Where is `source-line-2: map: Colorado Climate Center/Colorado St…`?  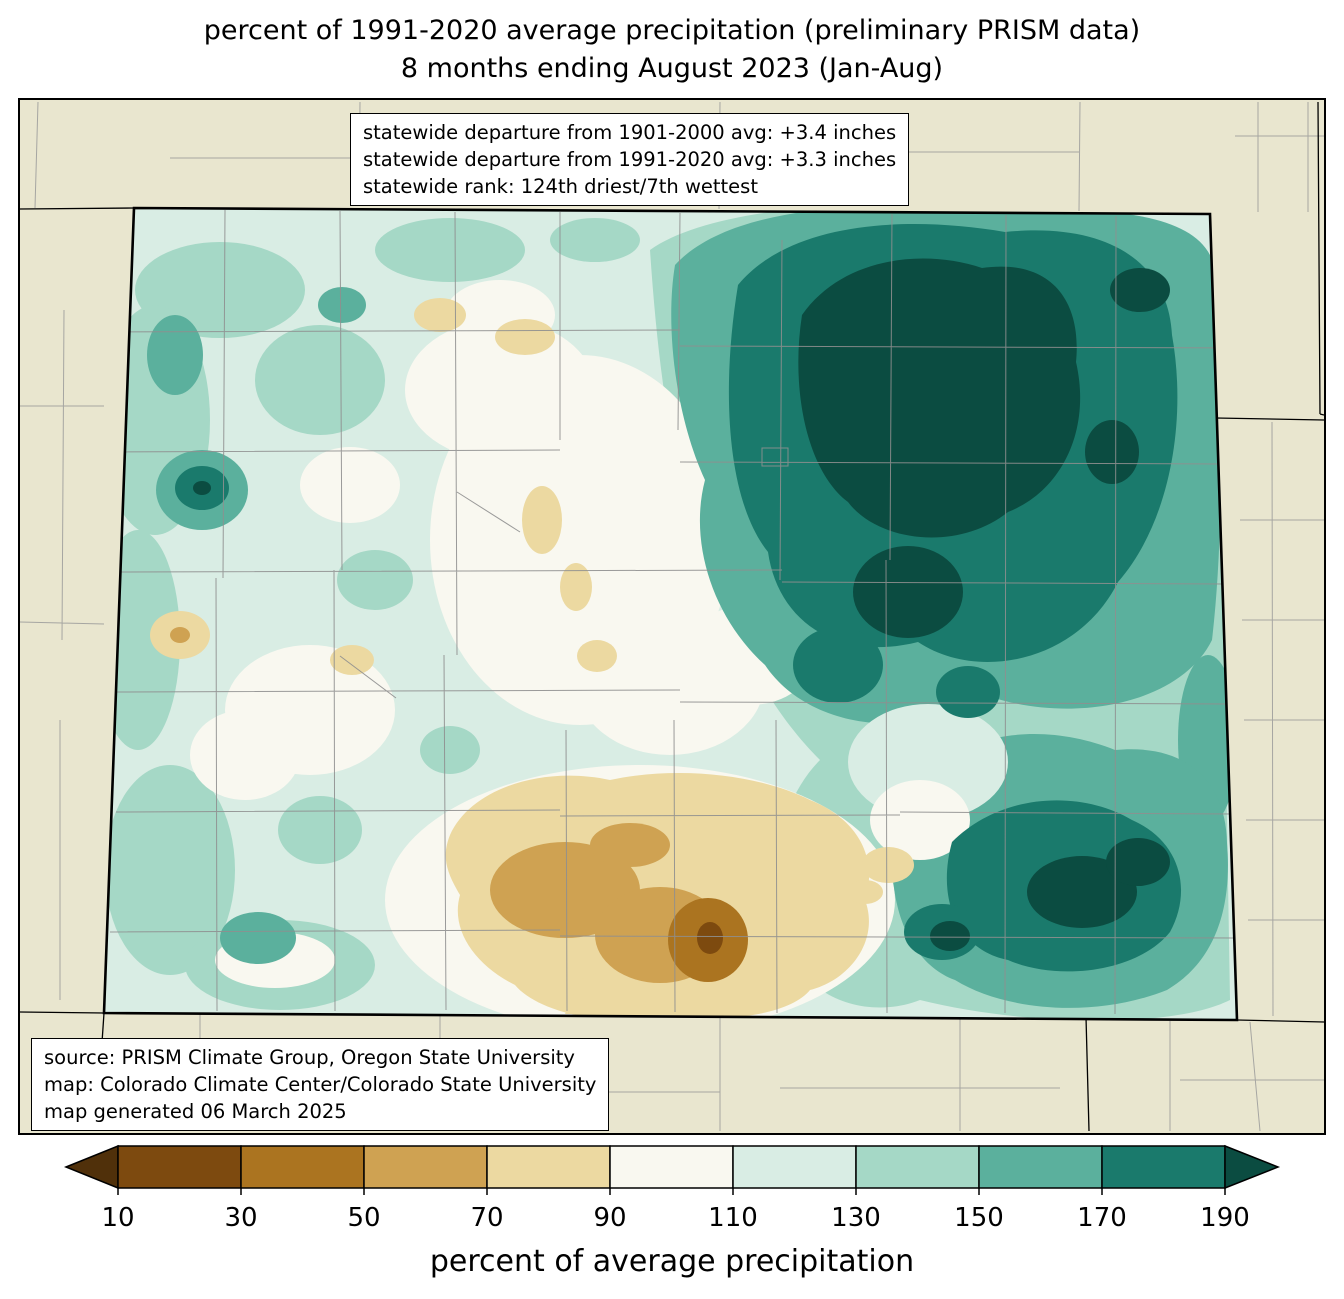
source-line-2: map: Colorado Climate Center/Colorado St… is located at coordinates (320, 1084).